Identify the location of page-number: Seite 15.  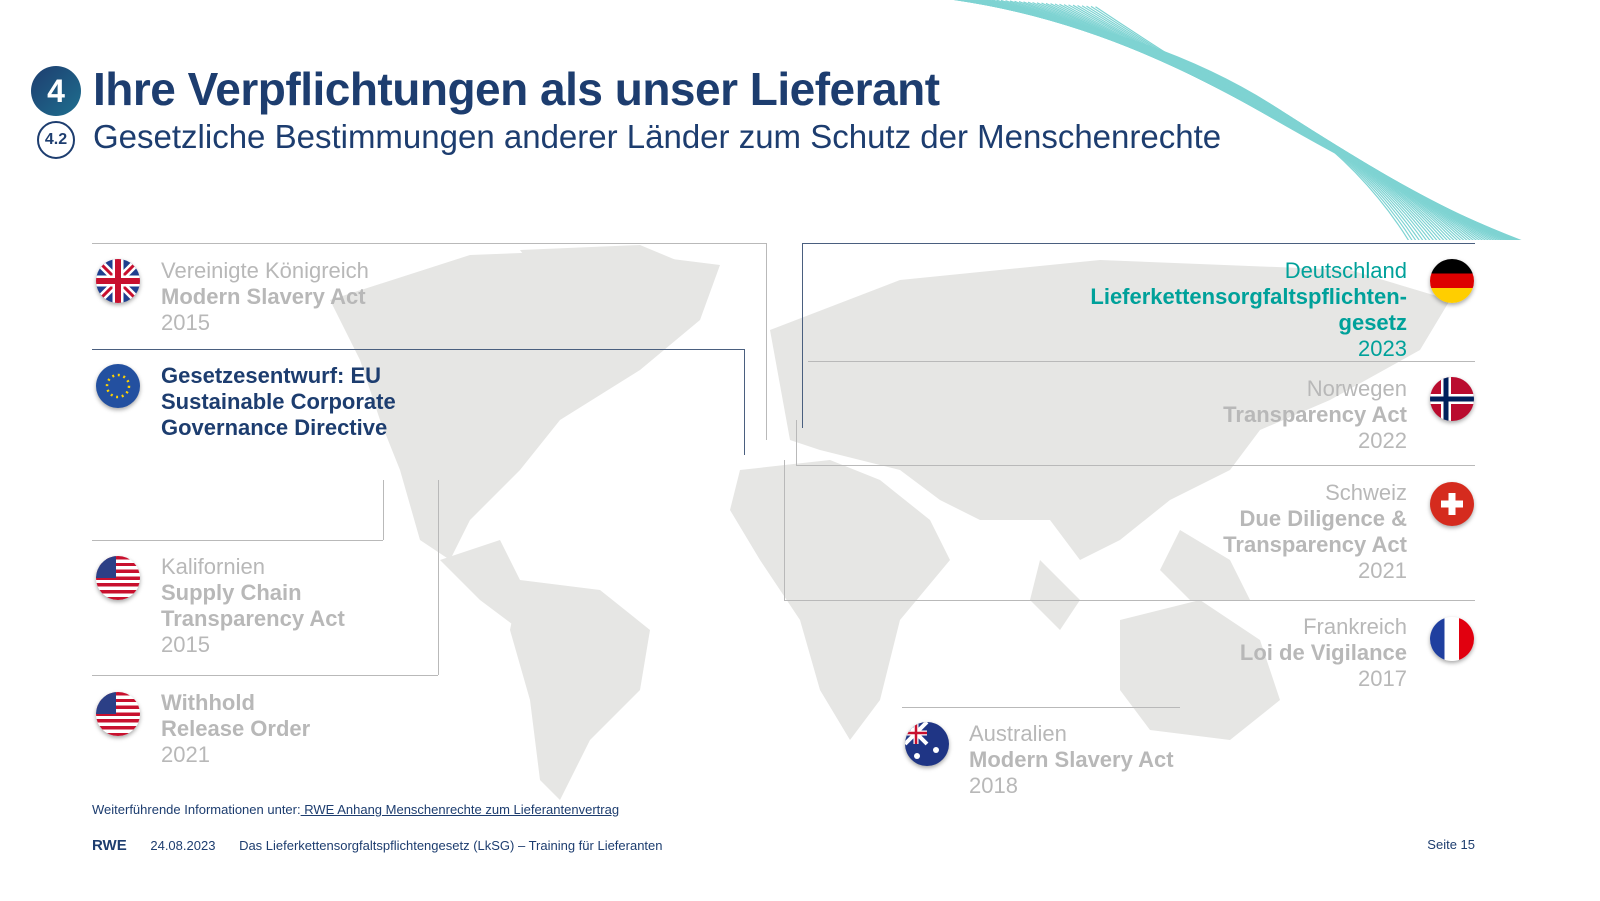
(1451, 844).